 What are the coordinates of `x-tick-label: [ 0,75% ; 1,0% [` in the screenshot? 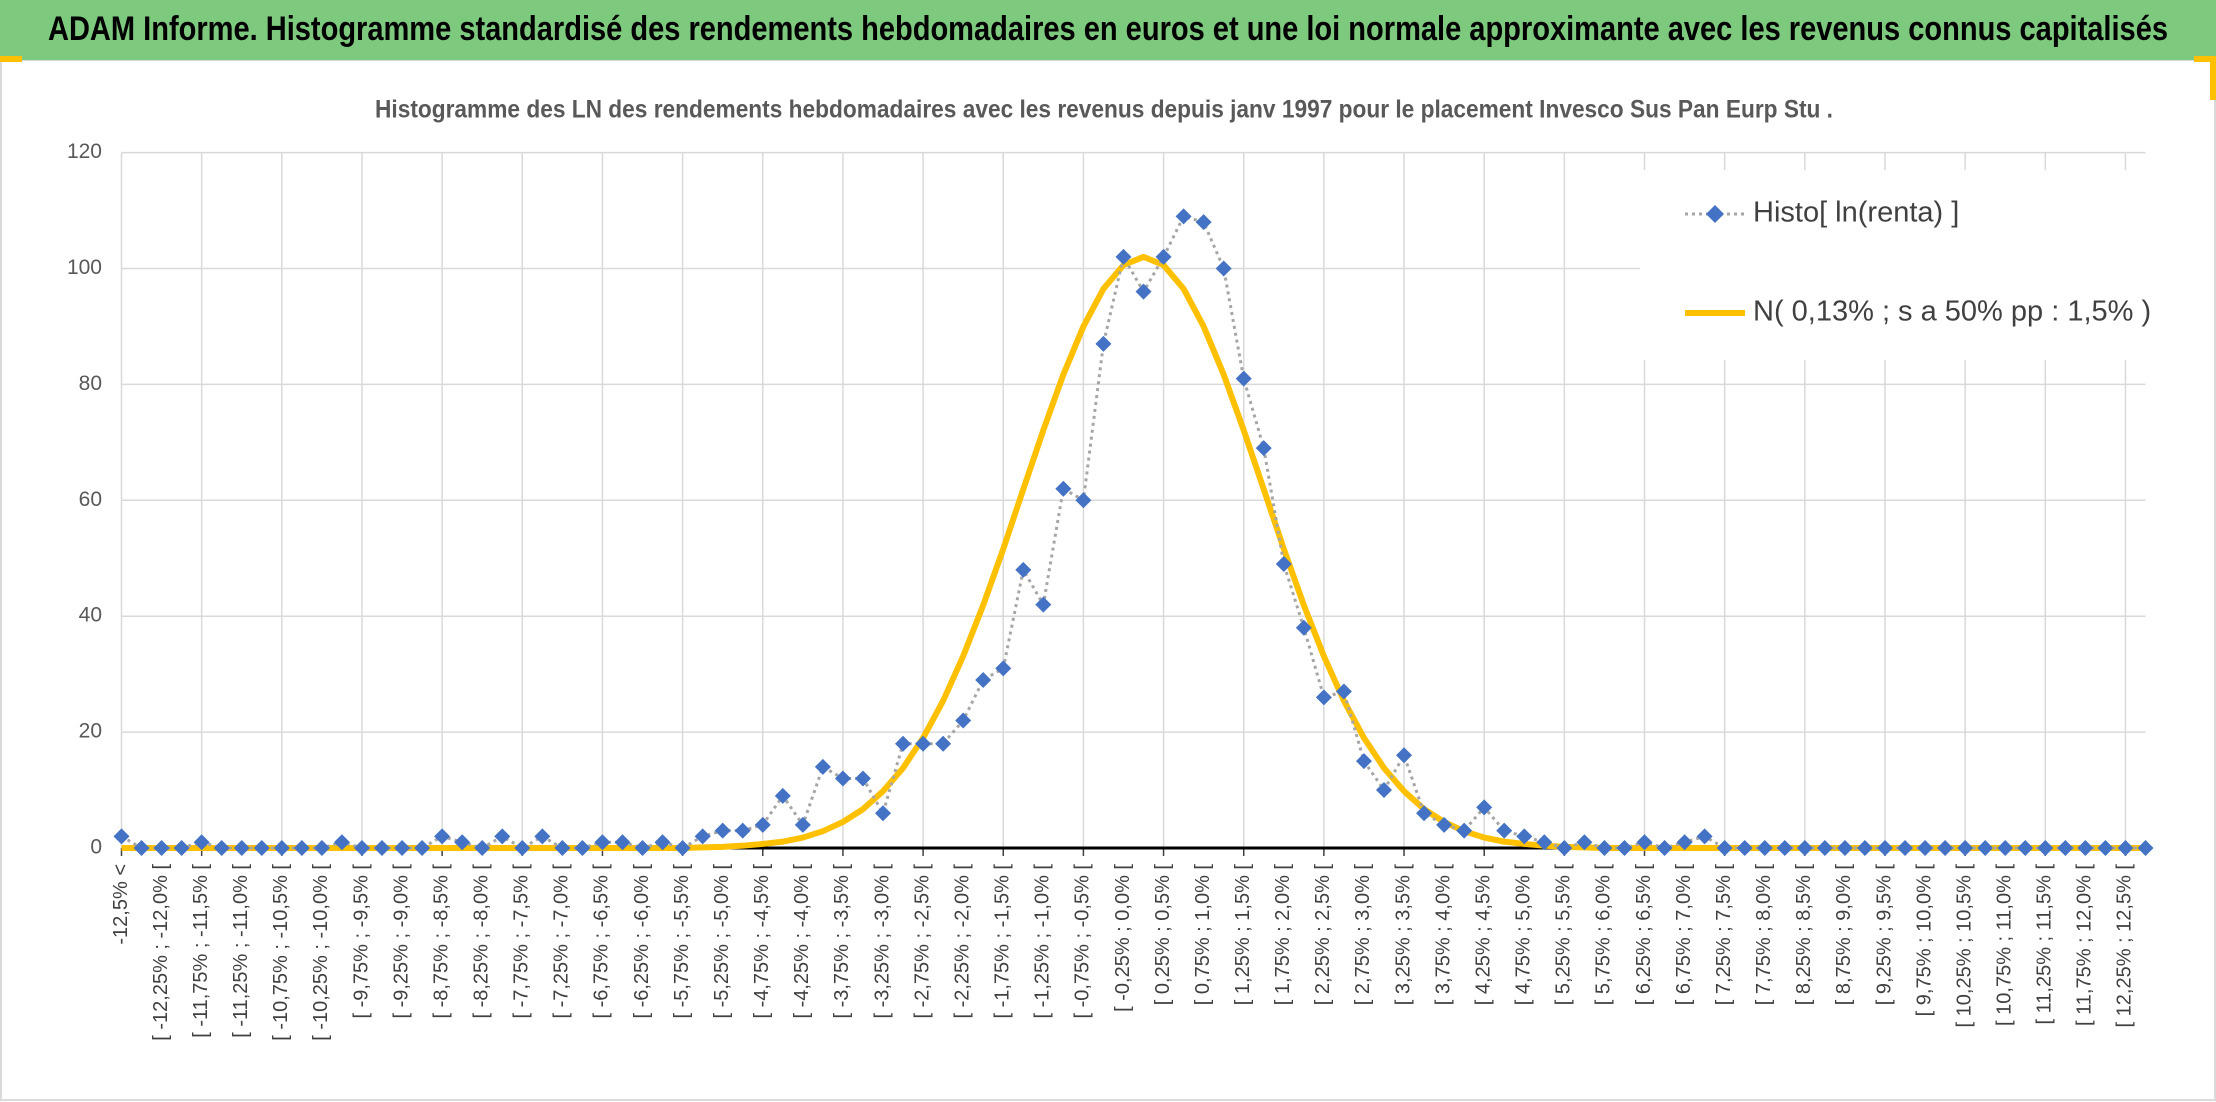 It's located at (1203, 935).